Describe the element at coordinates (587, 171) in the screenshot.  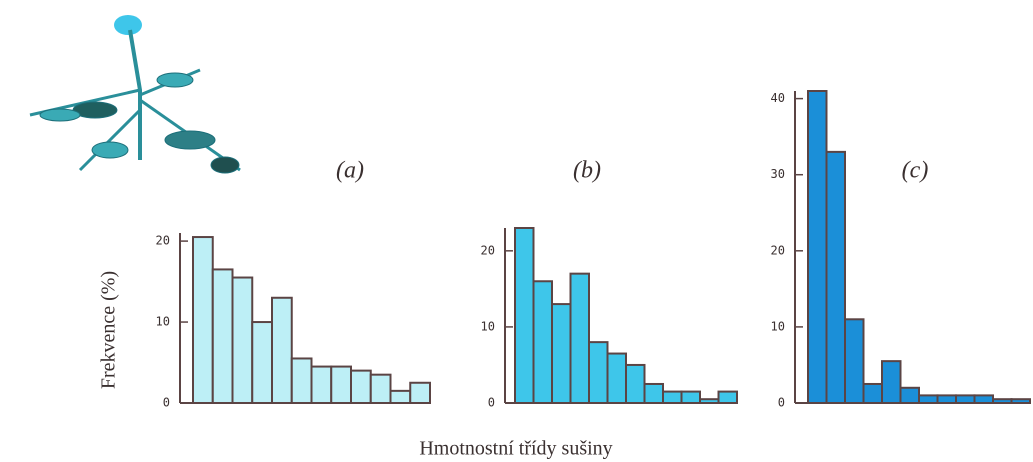
I see `chart-title: (b)` at that location.